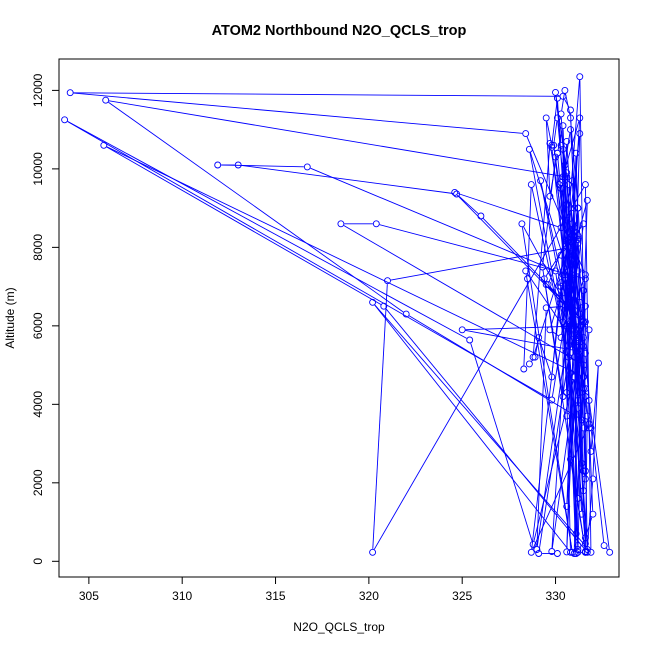  What do you see at coordinates (89, 596) in the screenshot?
I see `x-tick-label: 305` at bounding box center [89, 596].